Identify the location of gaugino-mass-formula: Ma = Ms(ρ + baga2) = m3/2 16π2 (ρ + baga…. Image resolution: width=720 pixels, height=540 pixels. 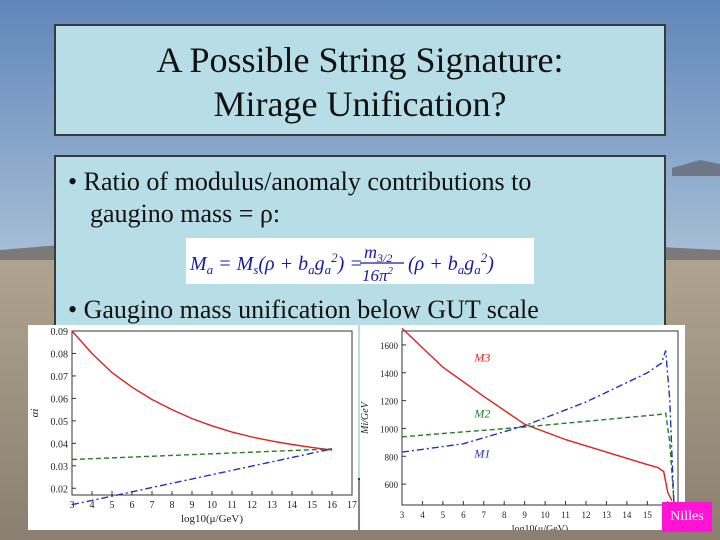
(360, 261).